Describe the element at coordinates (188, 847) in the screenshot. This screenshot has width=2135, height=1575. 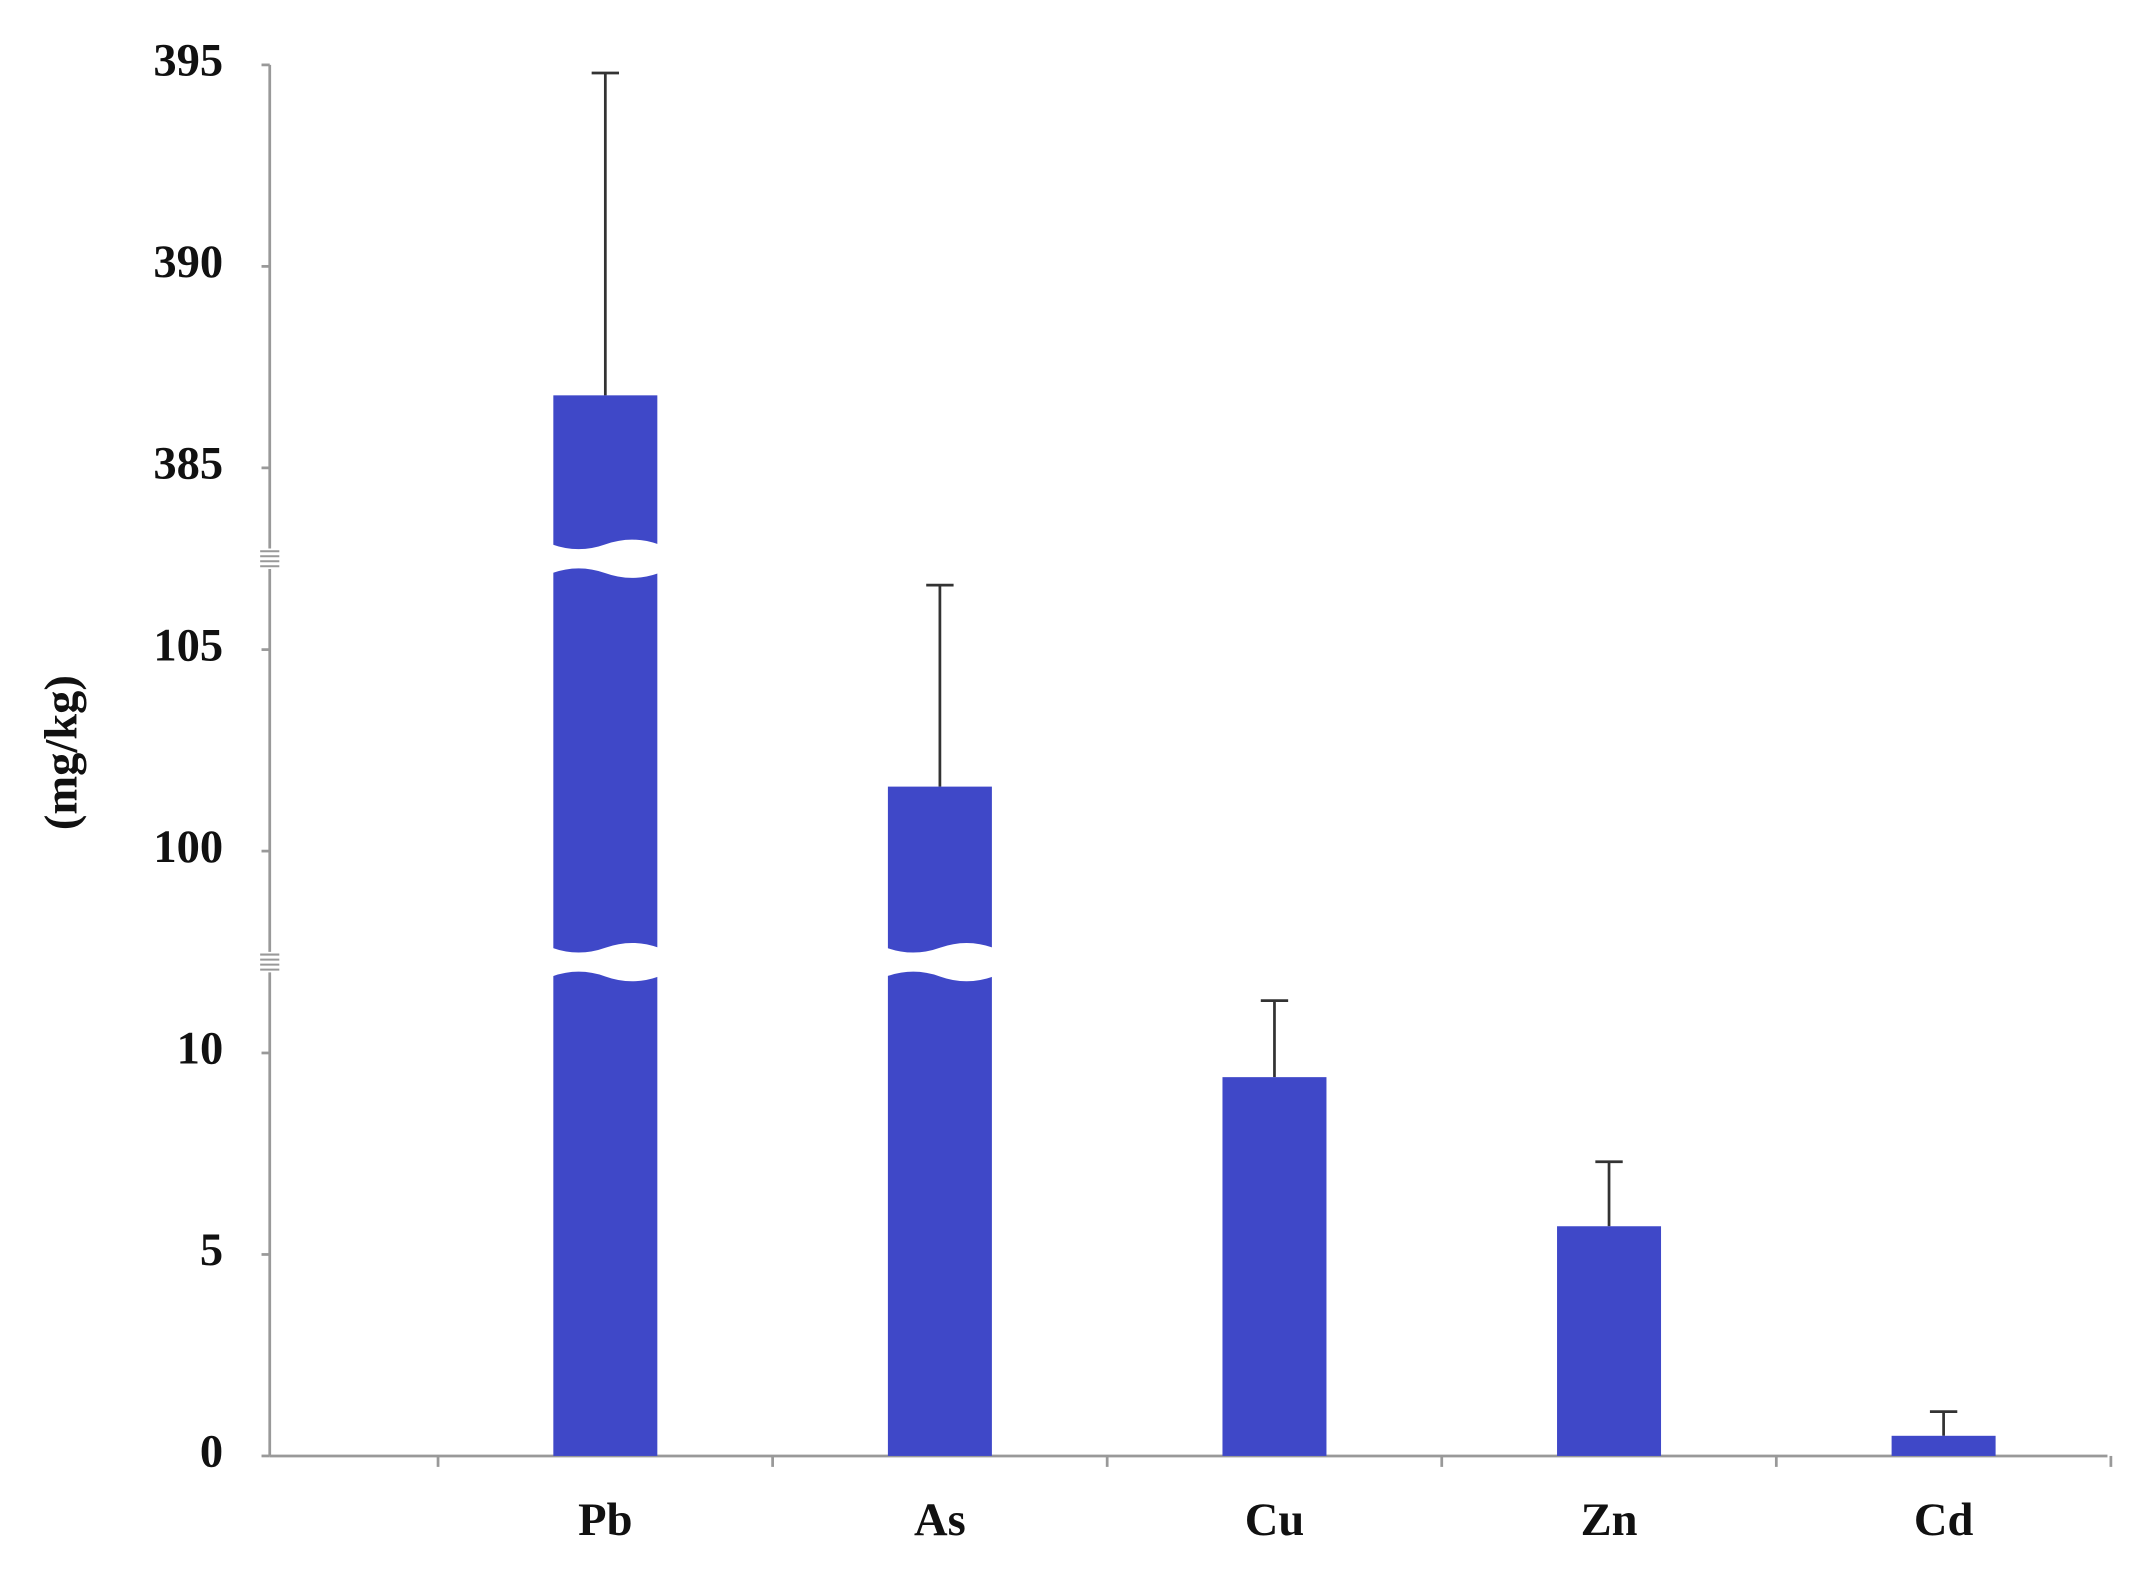
I see `y-tick-label: 100` at that location.